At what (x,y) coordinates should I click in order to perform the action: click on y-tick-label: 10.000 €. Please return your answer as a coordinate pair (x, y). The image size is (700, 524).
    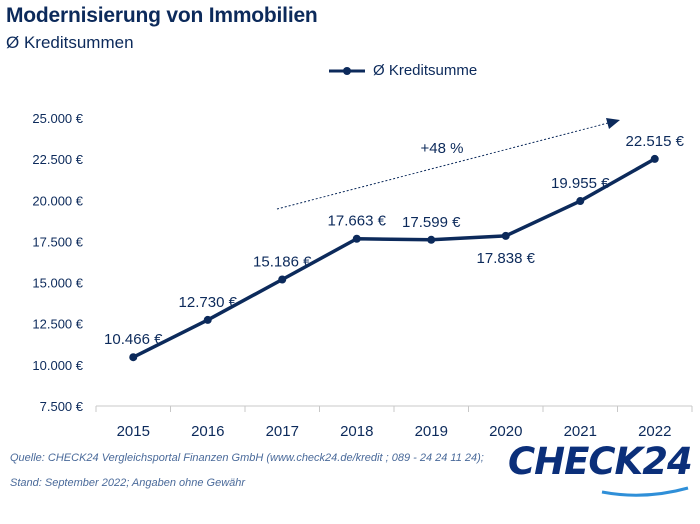
    Looking at the image, I should click on (57, 365).